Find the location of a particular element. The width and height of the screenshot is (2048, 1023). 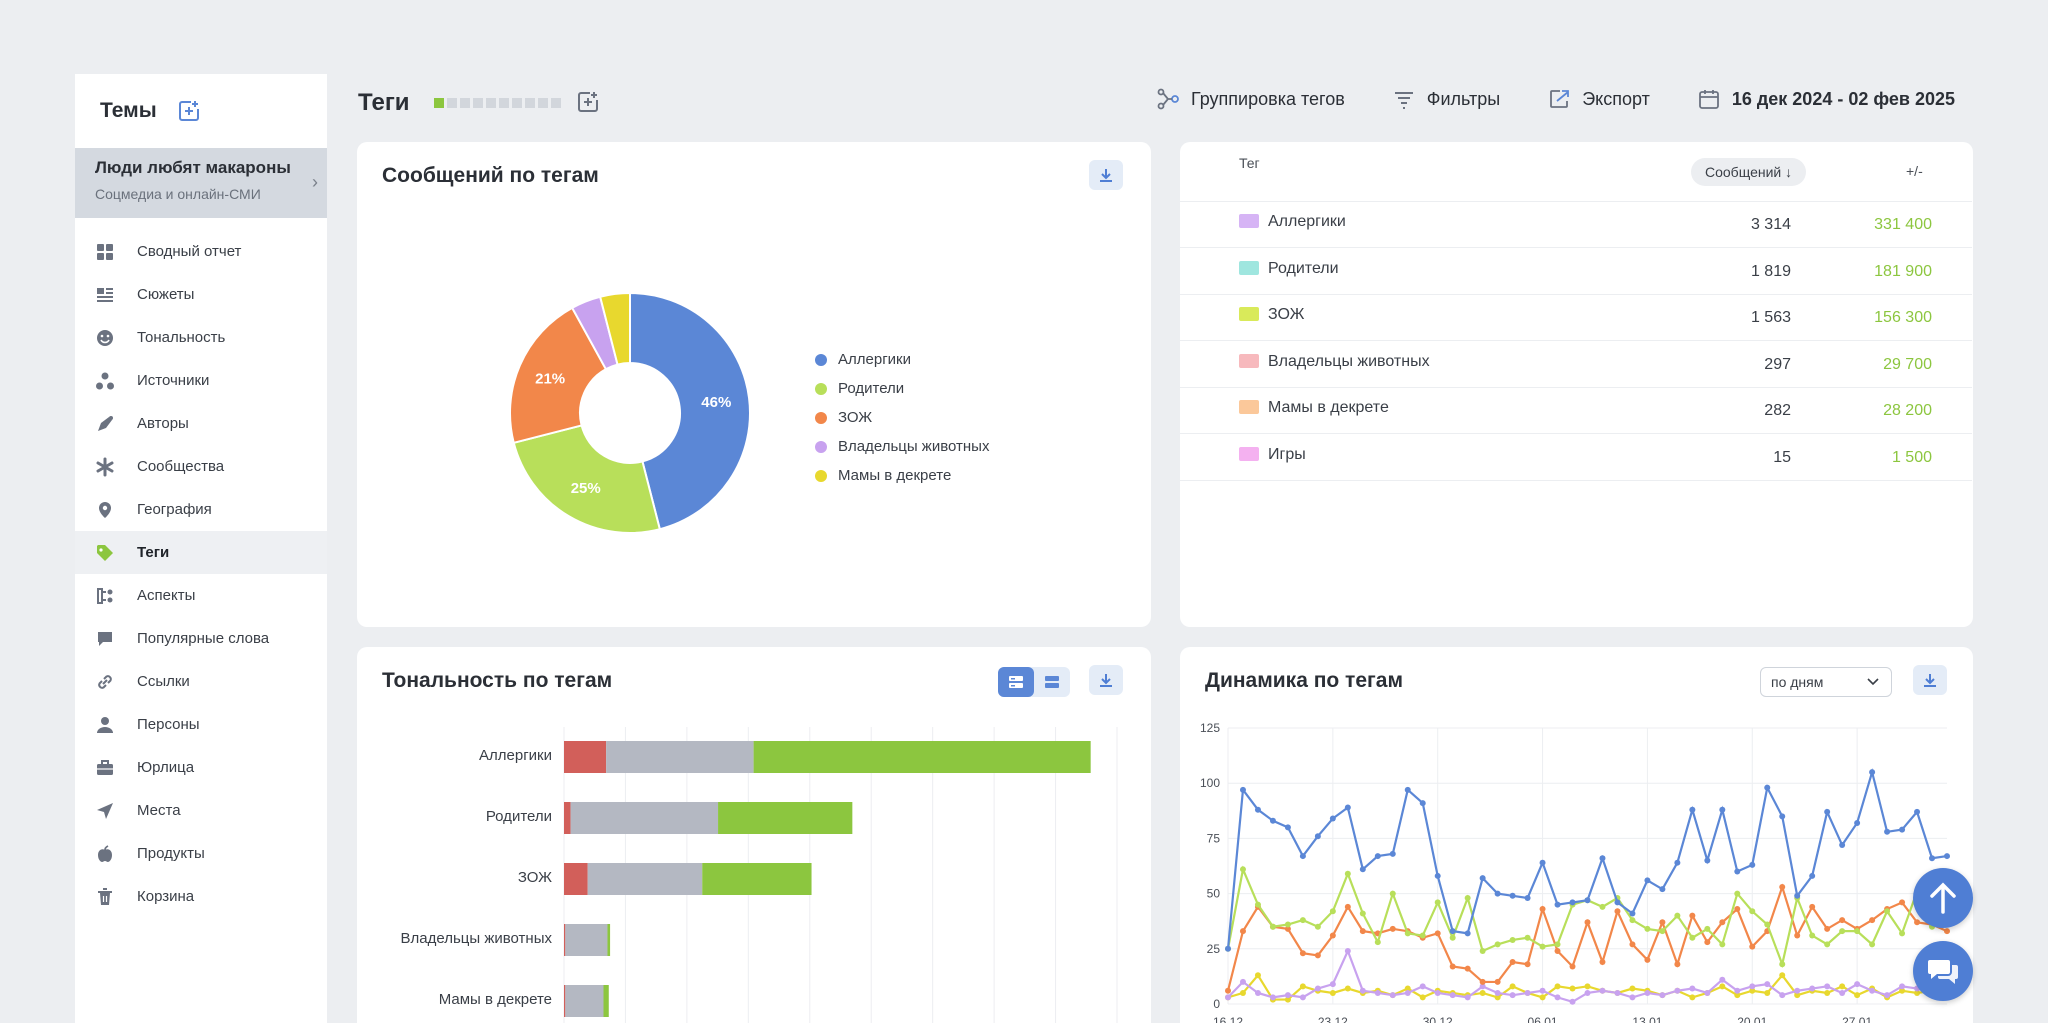

sidebar-item-grid: Сводный отчет is located at coordinates (201, 251).